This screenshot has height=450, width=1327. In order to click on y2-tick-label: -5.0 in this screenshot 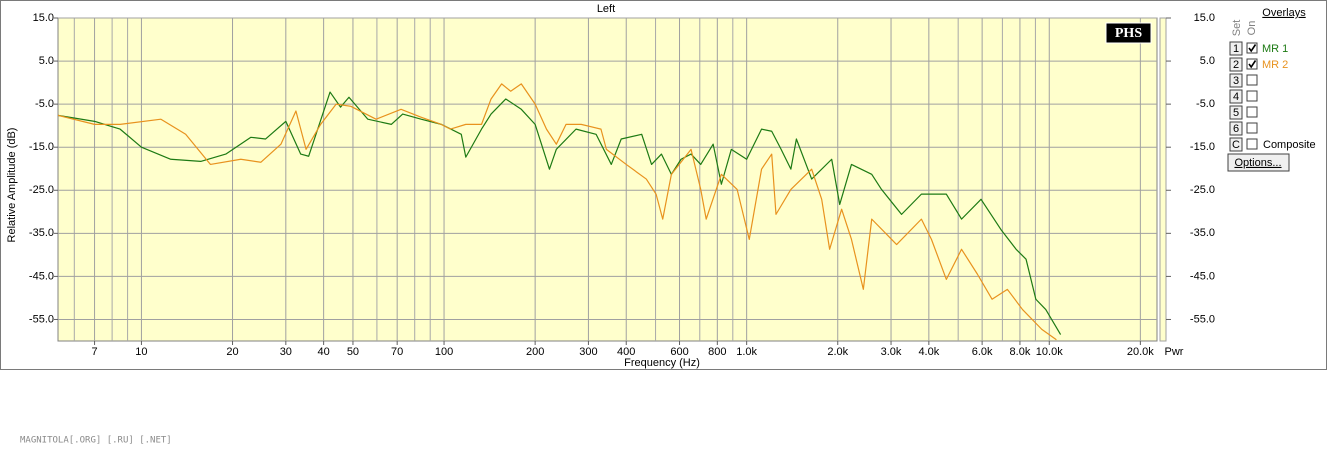, I will do `click(1205, 104)`.